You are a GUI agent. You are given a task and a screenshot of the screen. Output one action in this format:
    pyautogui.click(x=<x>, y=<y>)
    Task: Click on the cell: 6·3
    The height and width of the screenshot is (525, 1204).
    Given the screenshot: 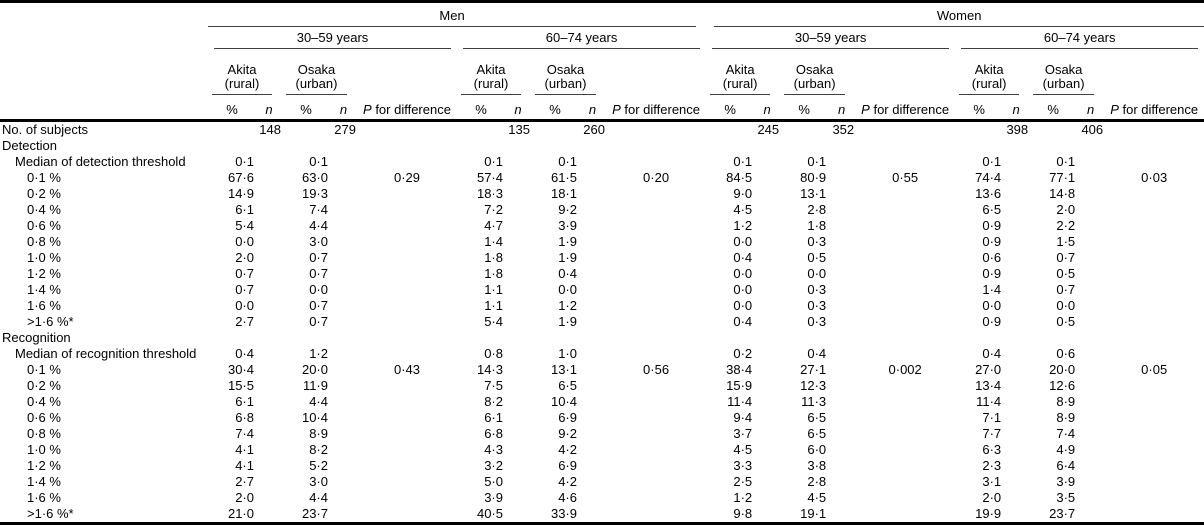 What is the action you would take?
    pyautogui.click(x=992, y=449)
    